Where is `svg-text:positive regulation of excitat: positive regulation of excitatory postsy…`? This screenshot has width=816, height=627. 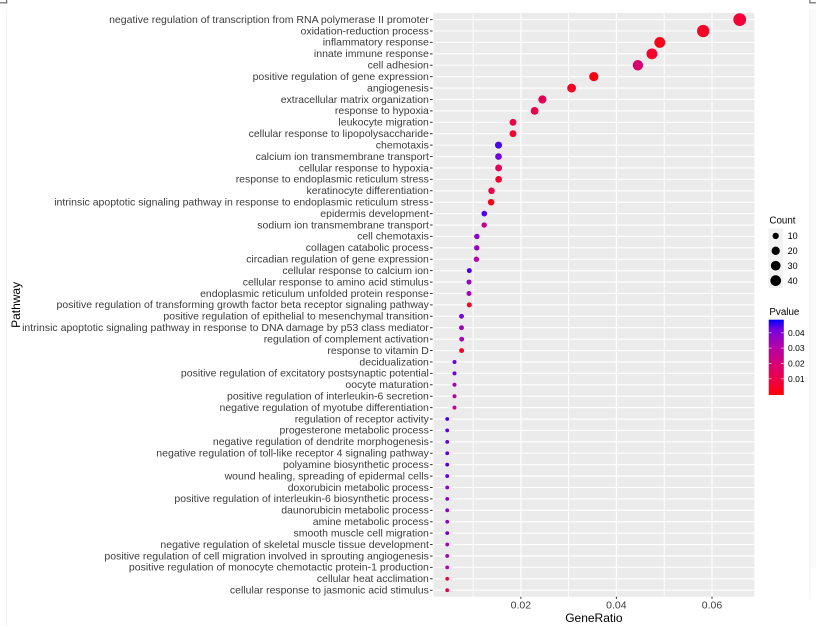 svg-text:positive regulation of excitat: positive regulation of excitatory postsy… is located at coordinates (305, 374).